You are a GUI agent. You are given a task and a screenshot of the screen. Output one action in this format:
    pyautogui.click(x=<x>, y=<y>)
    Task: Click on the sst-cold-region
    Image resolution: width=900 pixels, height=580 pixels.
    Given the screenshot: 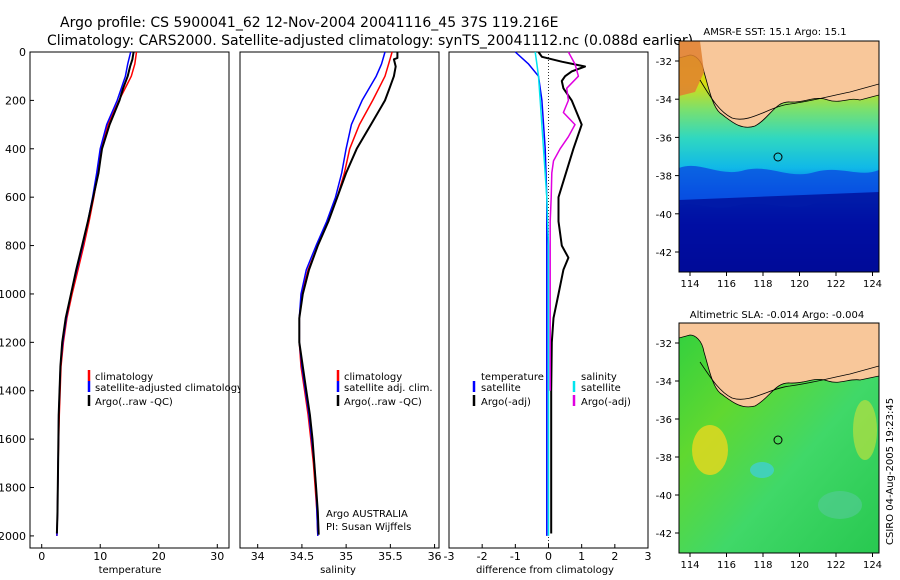 What is the action you would take?
    pyautogui.click(x=779, y=232)
    